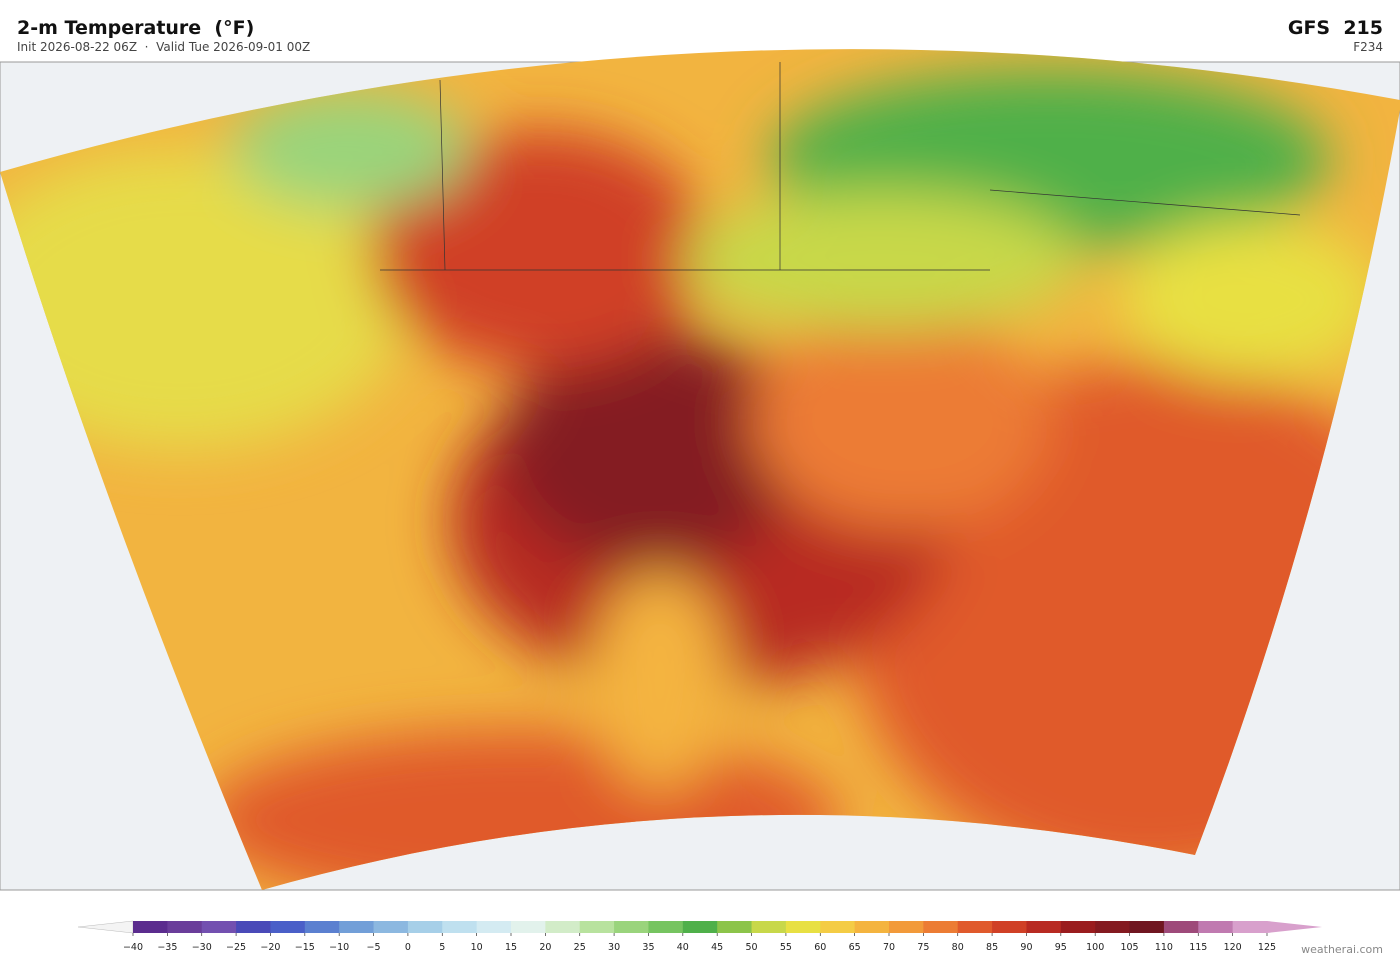  I want to click on colorbar-tick-label: 0, so click(408, 947).